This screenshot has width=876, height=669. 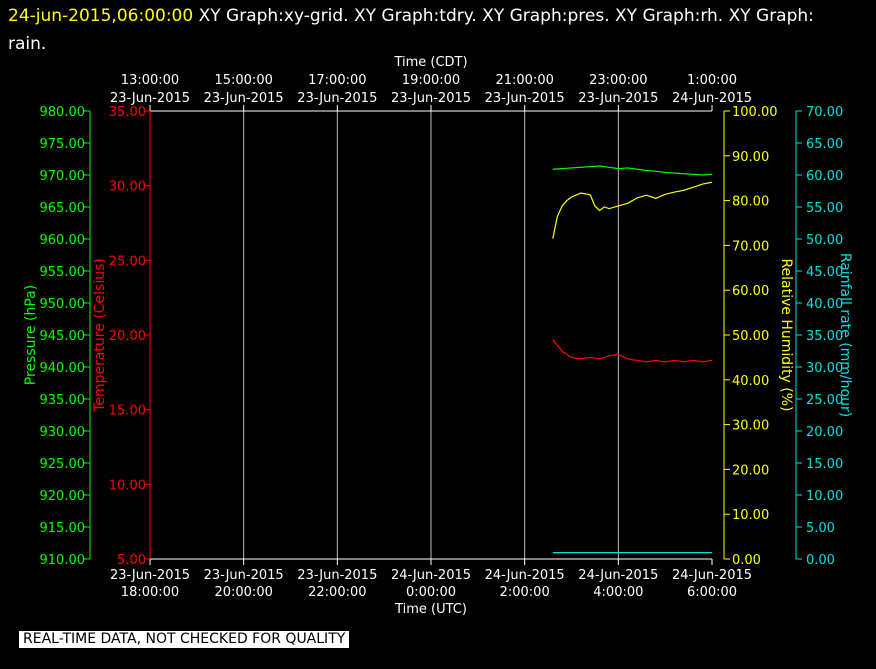 I want to click on humidity-tick-label: 60.00, so click(x=750, y=291).